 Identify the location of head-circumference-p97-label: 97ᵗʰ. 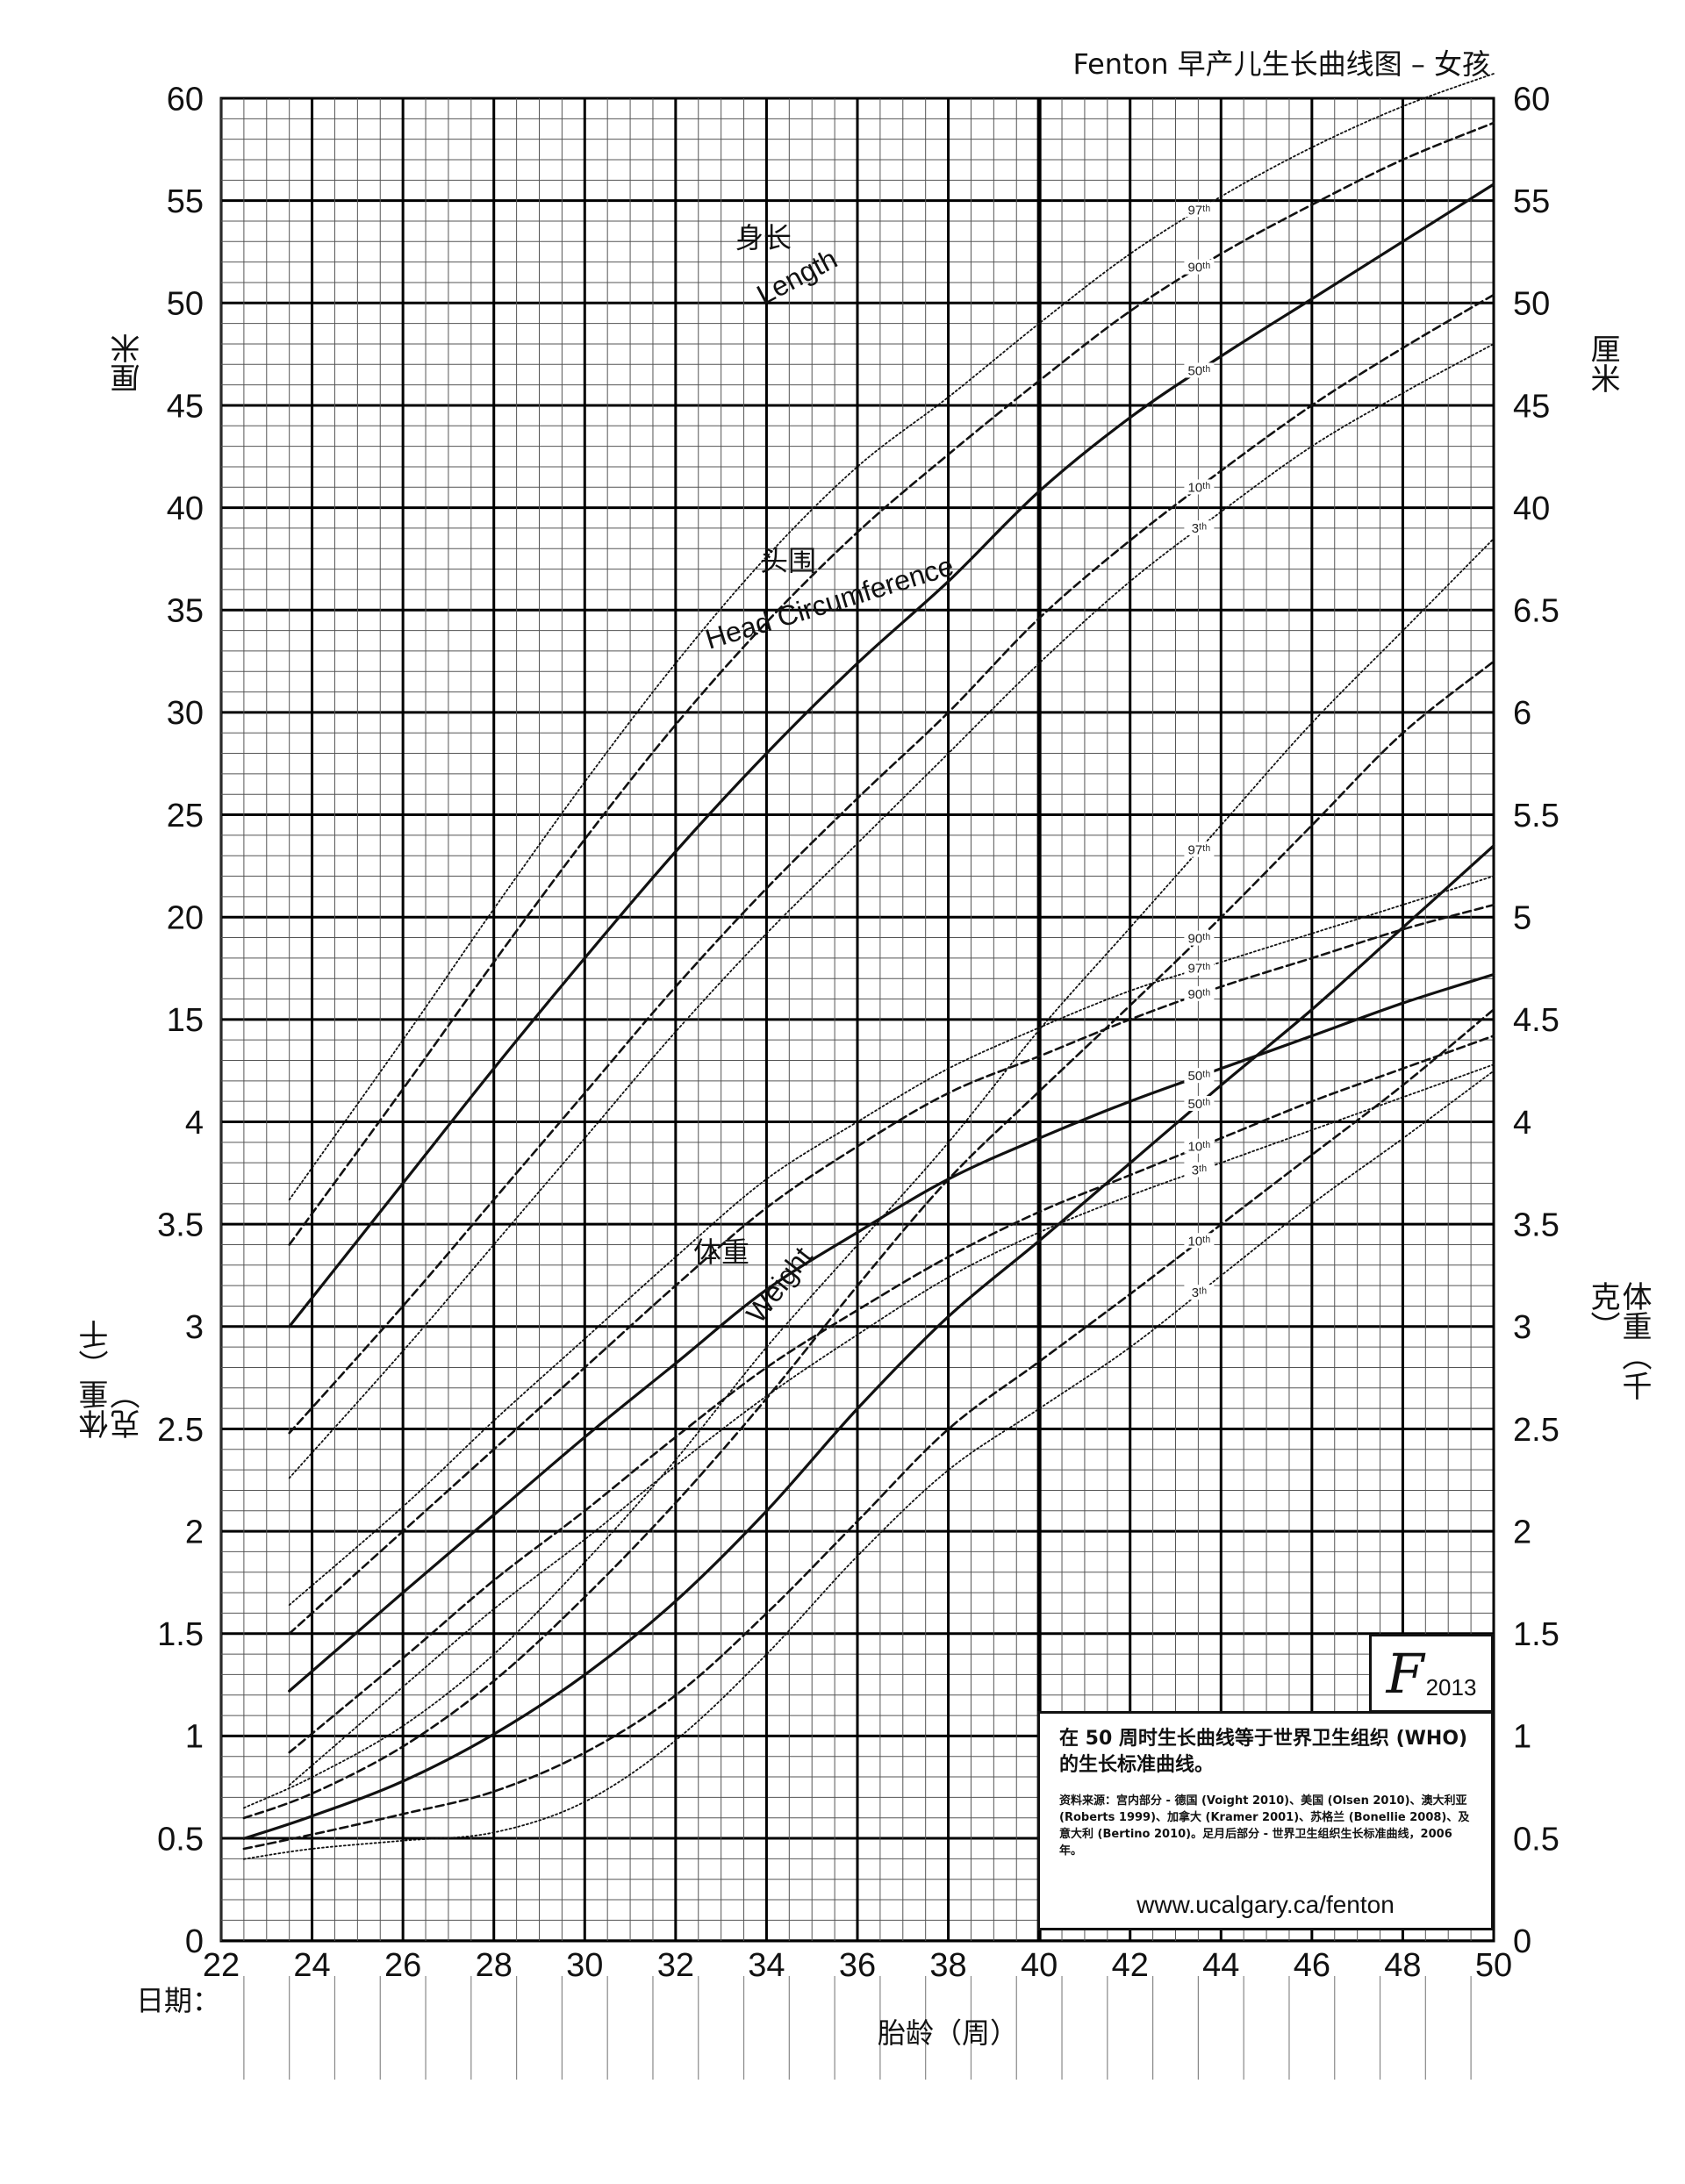
(1199, 969).